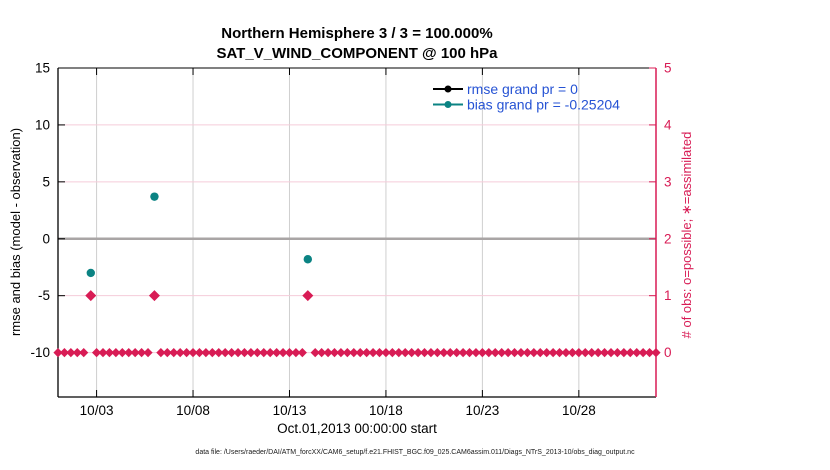  What do you see at coordinates (357, 33) in the screenshot?
I see `chart-title: Northern Hemisphere 3 / 3 = 100.000%` at bounding box center [357, 33].